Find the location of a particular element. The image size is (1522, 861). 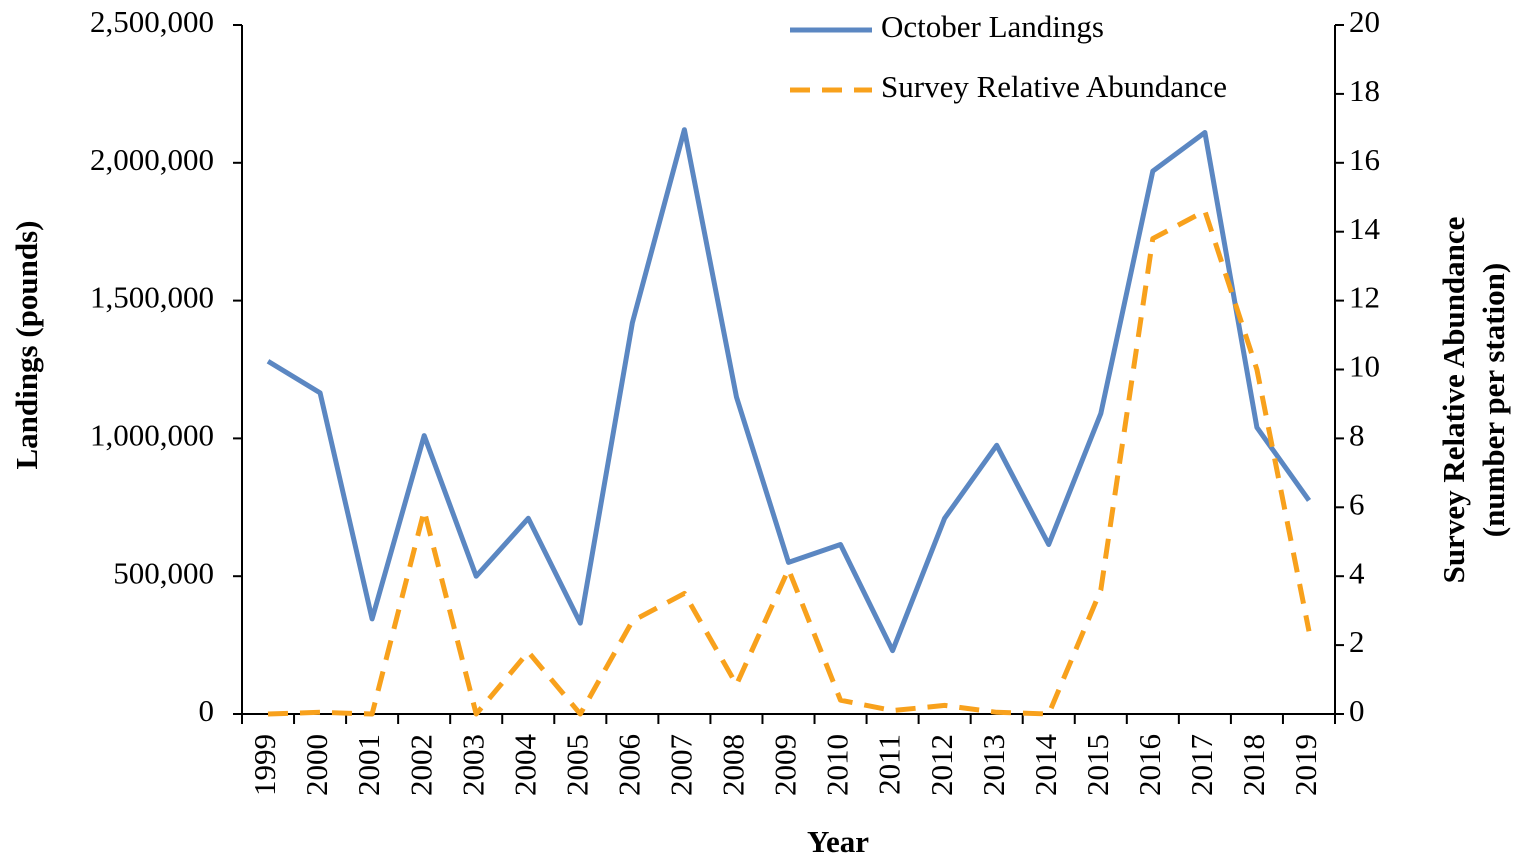

y2-axis-title: (number per station) is located at coordinates (1493, 400).